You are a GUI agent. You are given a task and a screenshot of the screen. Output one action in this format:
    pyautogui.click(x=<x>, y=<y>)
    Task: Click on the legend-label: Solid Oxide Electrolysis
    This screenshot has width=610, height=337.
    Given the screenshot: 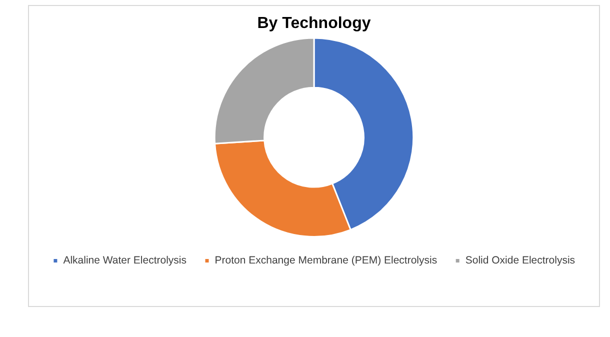 What is the action you would take?
    pyautogui.click(x=520, y=260)
    